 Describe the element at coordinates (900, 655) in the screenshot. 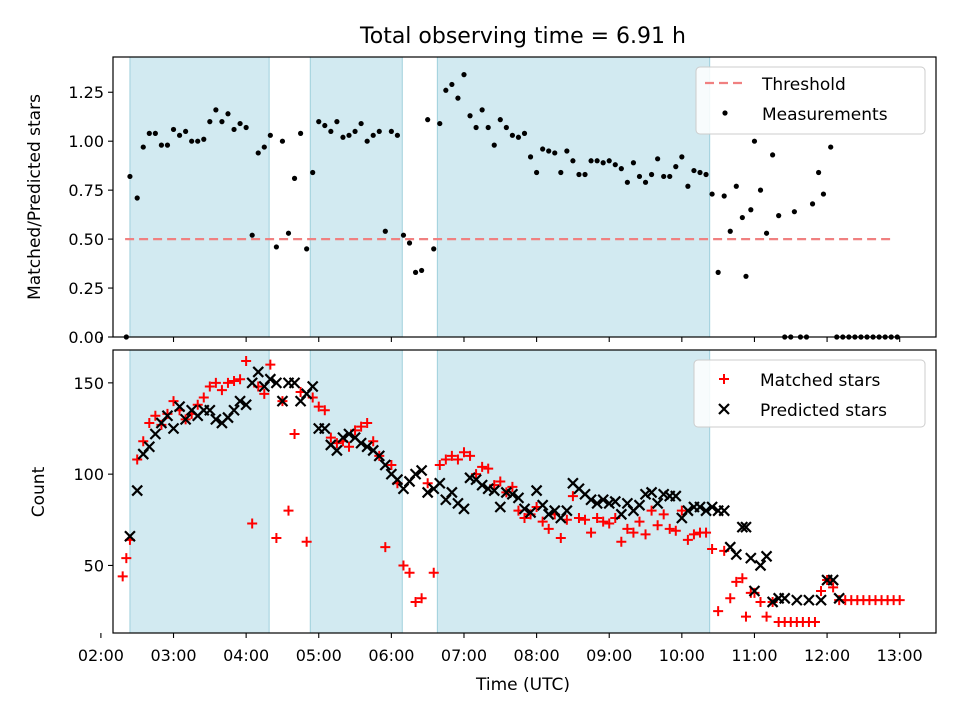

I see `x-tick-label: 13:00` at that location.